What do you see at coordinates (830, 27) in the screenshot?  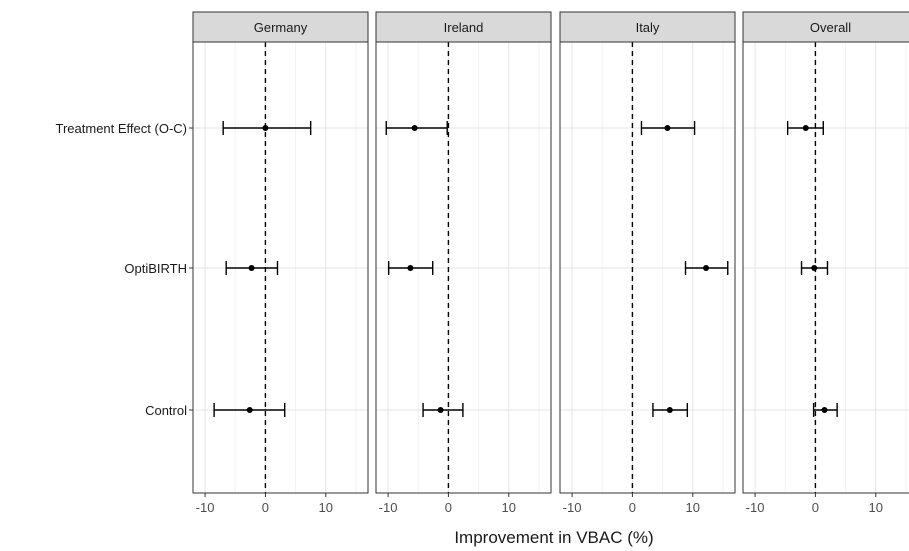 I see `panel-title: Overall` at bounding box center [830, 27].